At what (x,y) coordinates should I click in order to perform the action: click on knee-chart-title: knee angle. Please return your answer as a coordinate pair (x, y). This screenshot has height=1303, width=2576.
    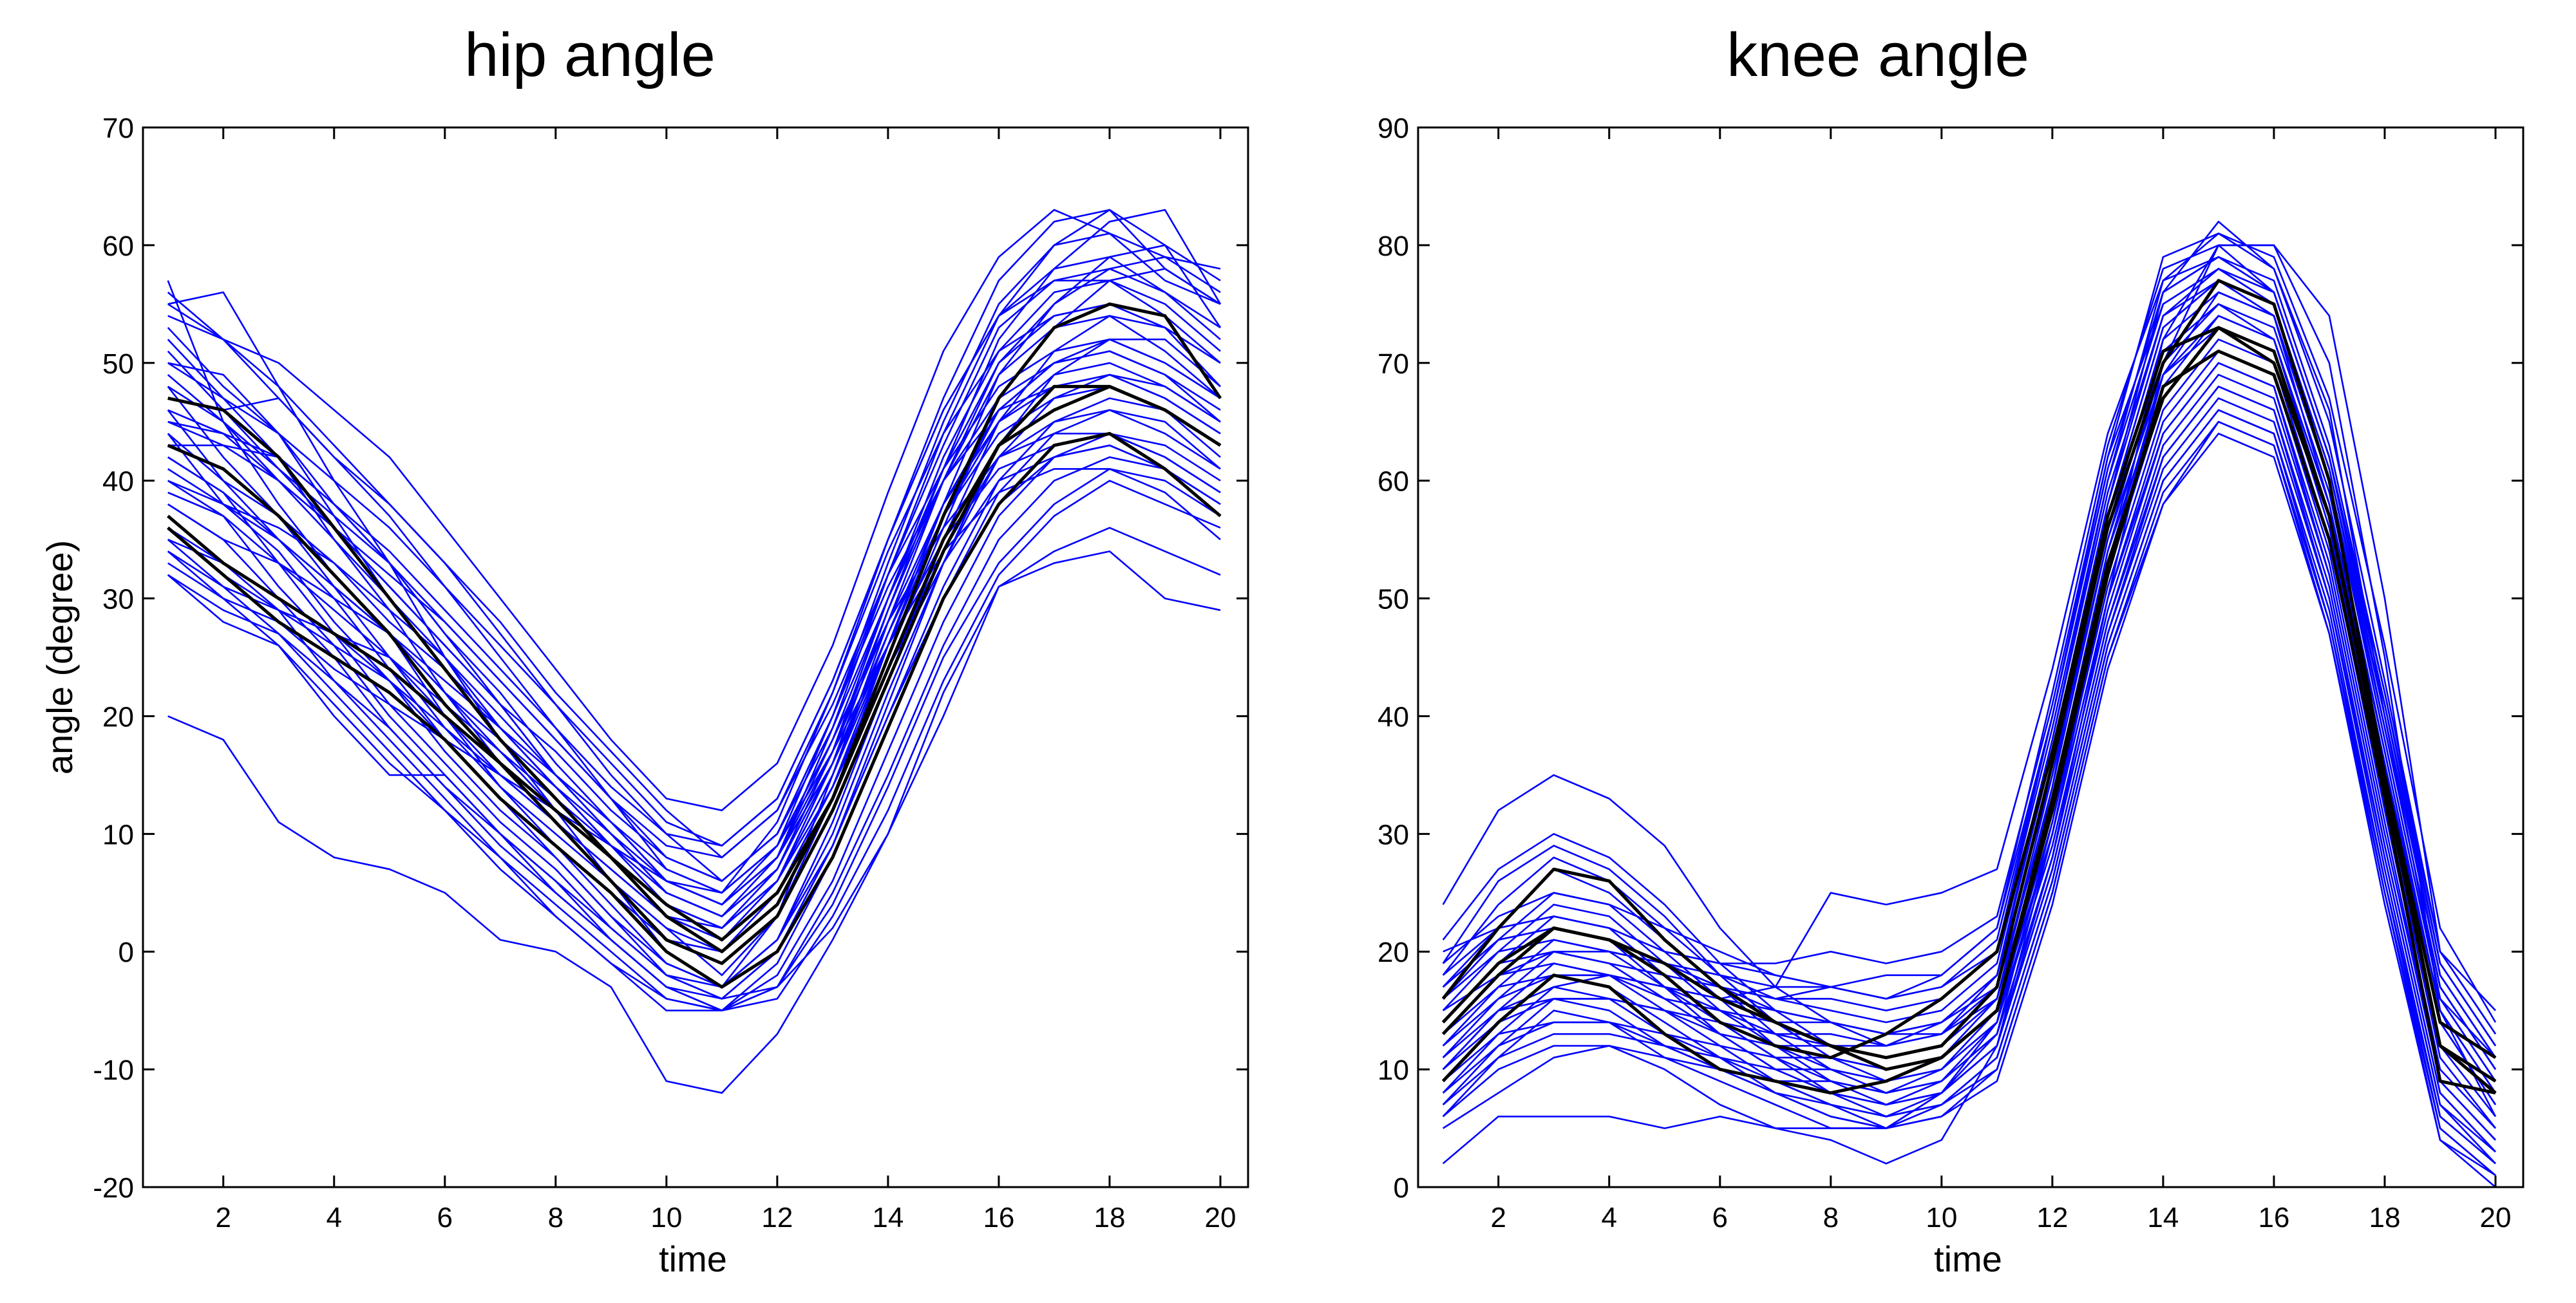
    Looking at the image, I should click on (1878, 55).